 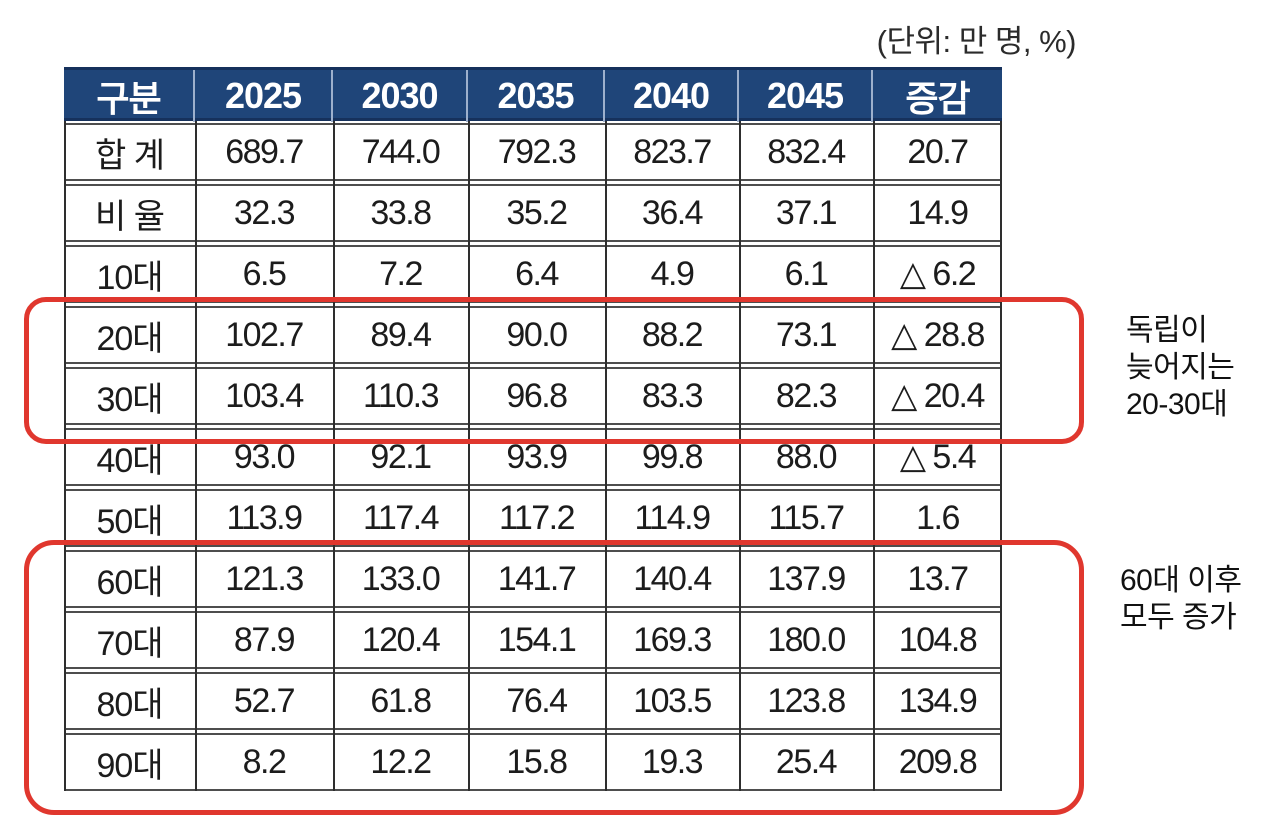 I want to click on annotation-line: 모두 증가, so click(x=1178, y=617).